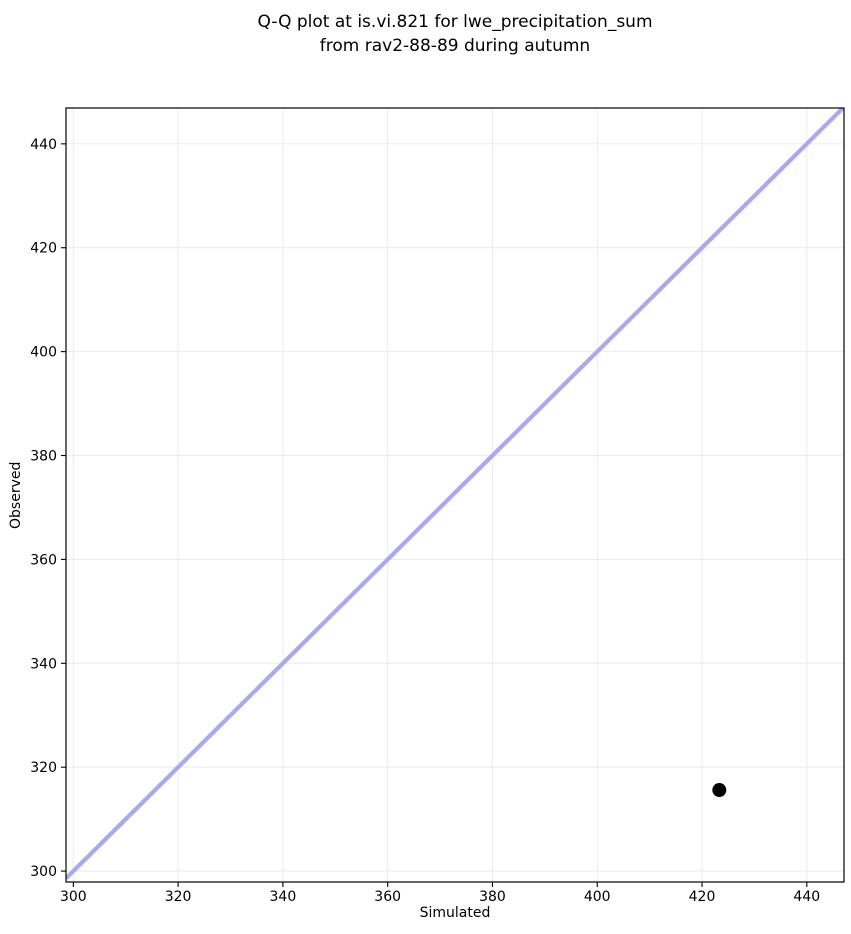 The height and width of the screenshot is (934, 851). What do you see at coordinates (43, 664) in the screenshot?
I see `y-tick-label: 340` at bounding box center [43, 664].